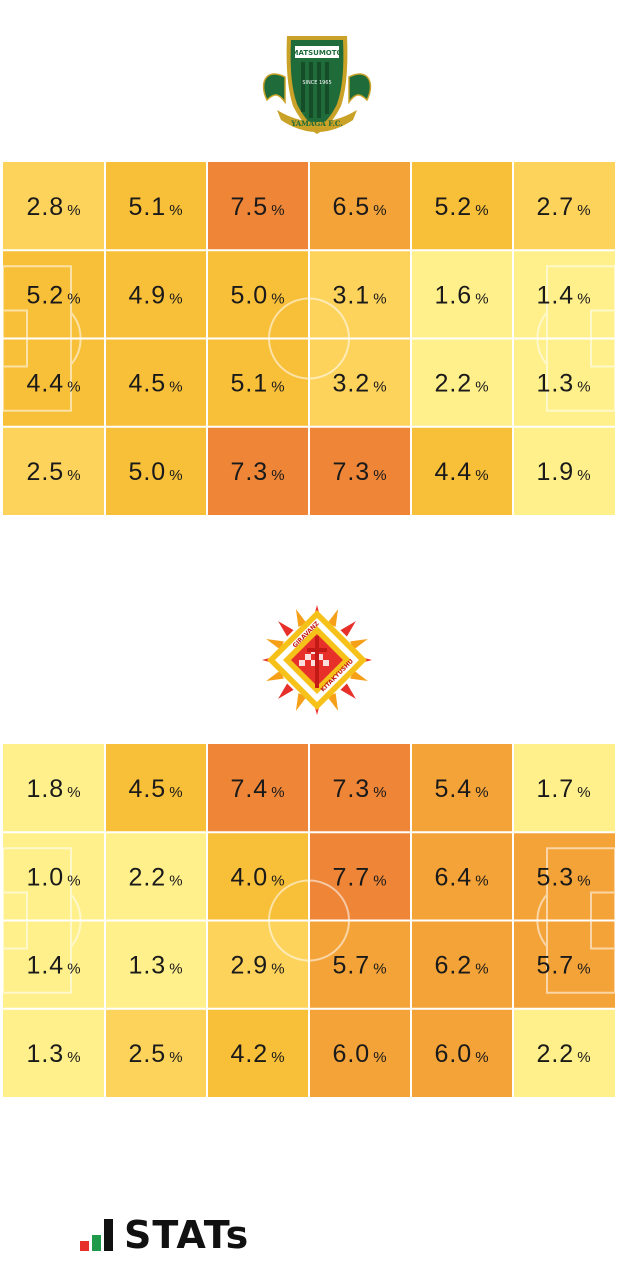 The image size is (633, 1276). Describe the element at coordinates (316, 123) in the screenshot. I see `crest-bottom-text: YAMAGA F.C.` at that location.